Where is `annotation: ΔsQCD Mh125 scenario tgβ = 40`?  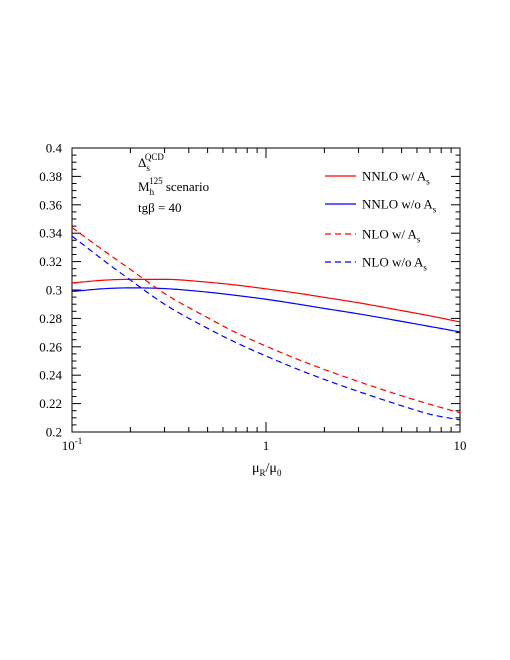 annotation: ΔsQCD Mh125 scenario tgβ = 40 is located at coordinates (173, 183).